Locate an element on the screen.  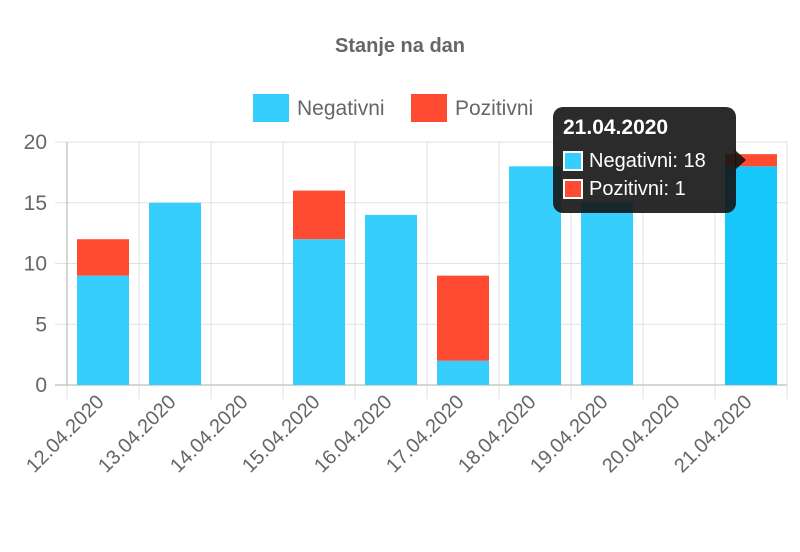
tooltip-label-negativni: Negativni: 18 is located at coordinates (647, 161).